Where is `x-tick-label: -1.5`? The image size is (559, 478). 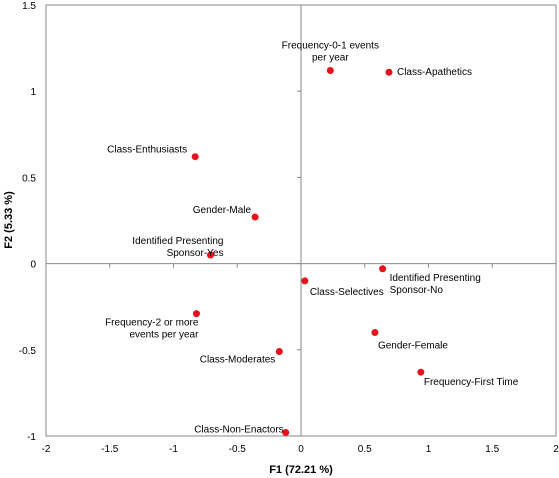
x-tick-label: -1.5 is located at coordinates (110, 449).